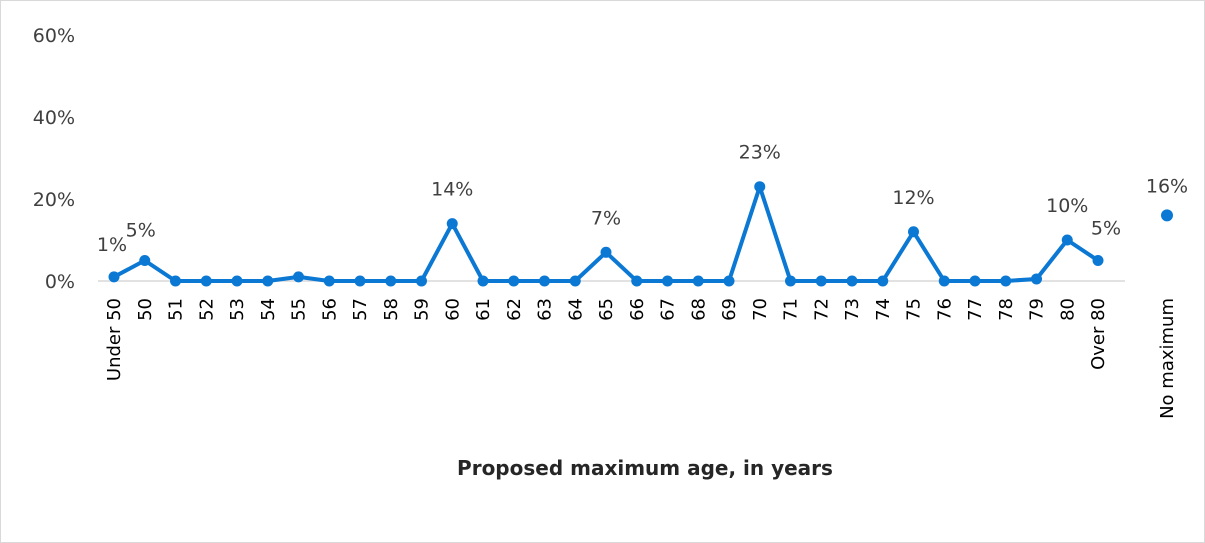  Describe the element at coordinates (760, 309) in the screenshot. I see `x-tick-label: 70` at that location.